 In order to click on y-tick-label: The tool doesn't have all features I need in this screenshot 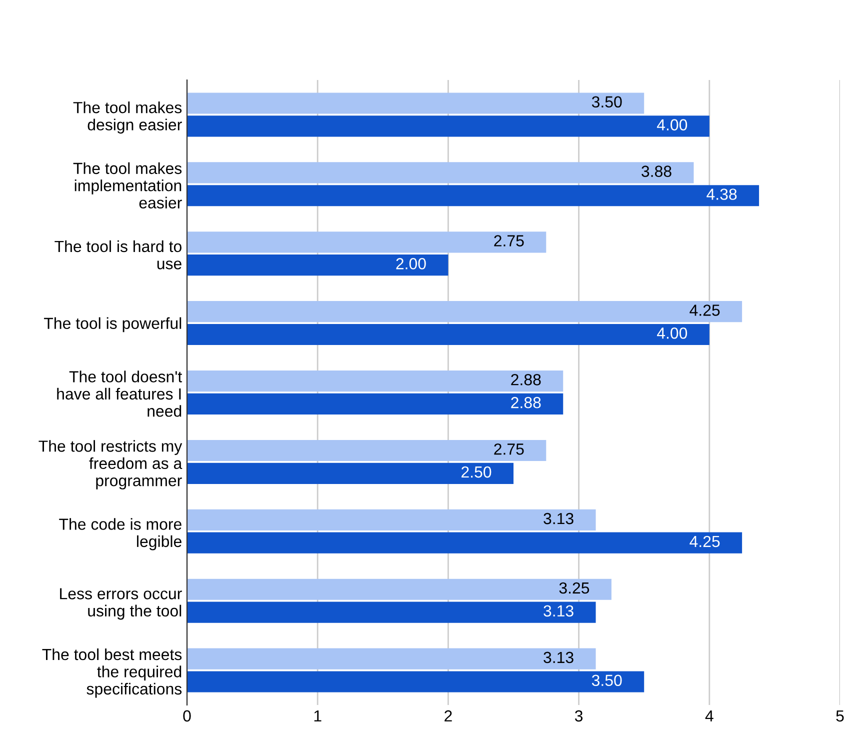, I will do `click(119, 393)`.